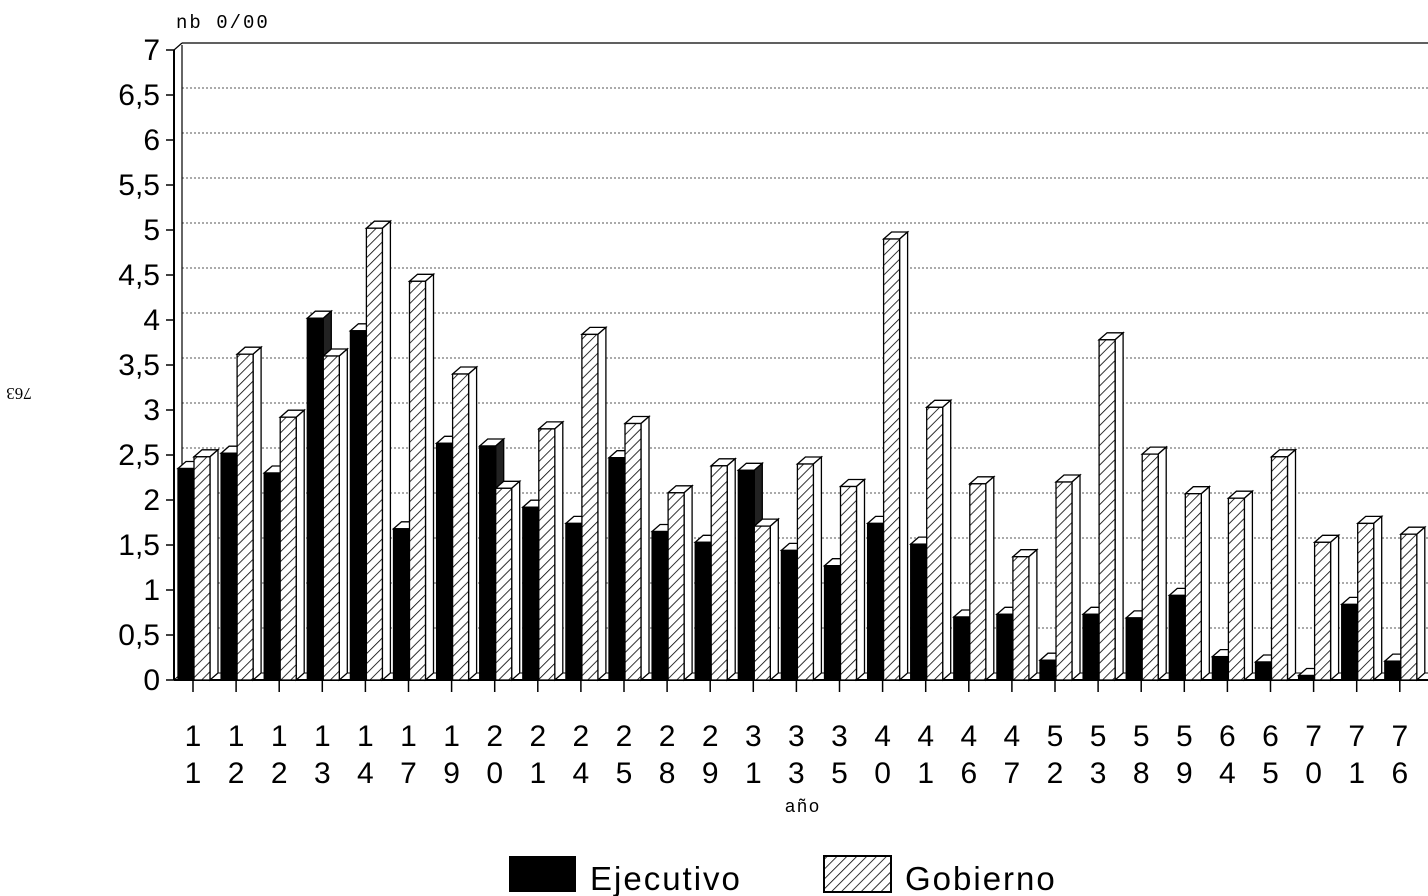 The width and height of the screenshot is (1428, 896). Describe the element at coordinates (542, 874) in the screenshot. I see `legend-swatch-ejecutivo` at that location.